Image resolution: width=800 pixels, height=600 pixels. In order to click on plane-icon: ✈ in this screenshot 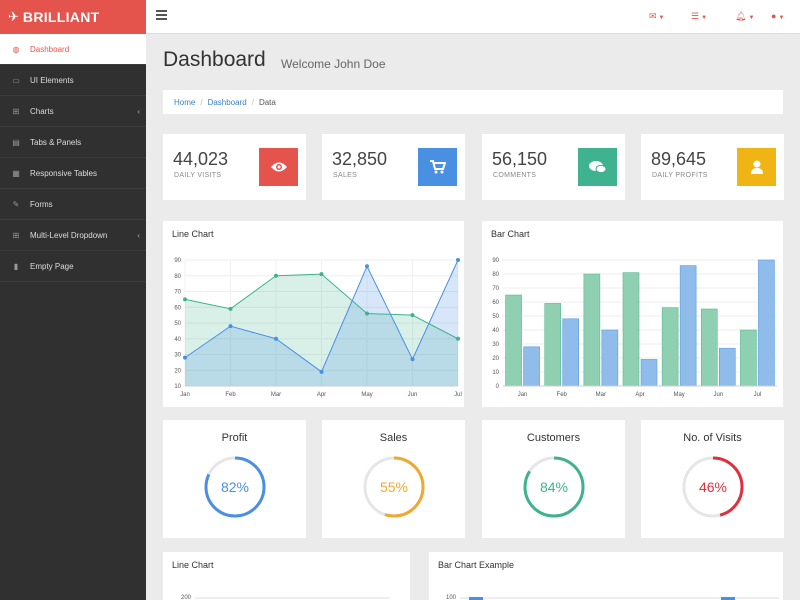, I will do `click(13, 16)`.